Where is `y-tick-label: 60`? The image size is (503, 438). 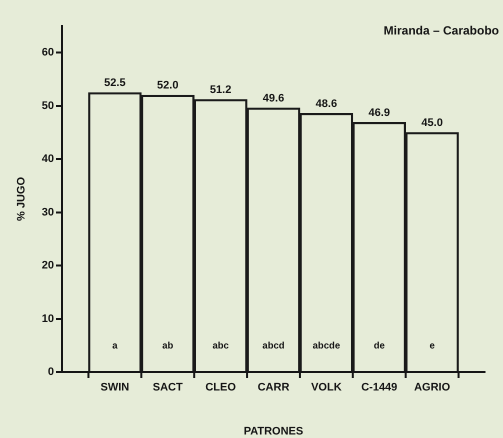 y-tick-label: 60 is located at coordinates (48, 52).